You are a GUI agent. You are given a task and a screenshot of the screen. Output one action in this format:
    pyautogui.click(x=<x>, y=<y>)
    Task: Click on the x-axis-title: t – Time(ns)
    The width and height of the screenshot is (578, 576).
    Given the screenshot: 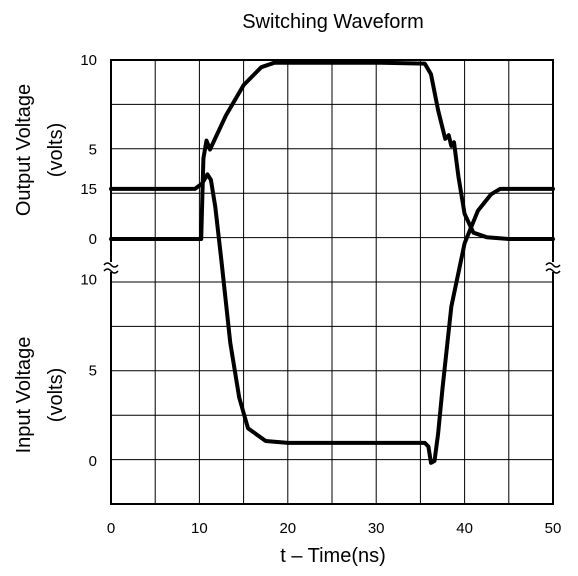 What is the action you would take?
    pyautogui.click(x=333, y=556)
    